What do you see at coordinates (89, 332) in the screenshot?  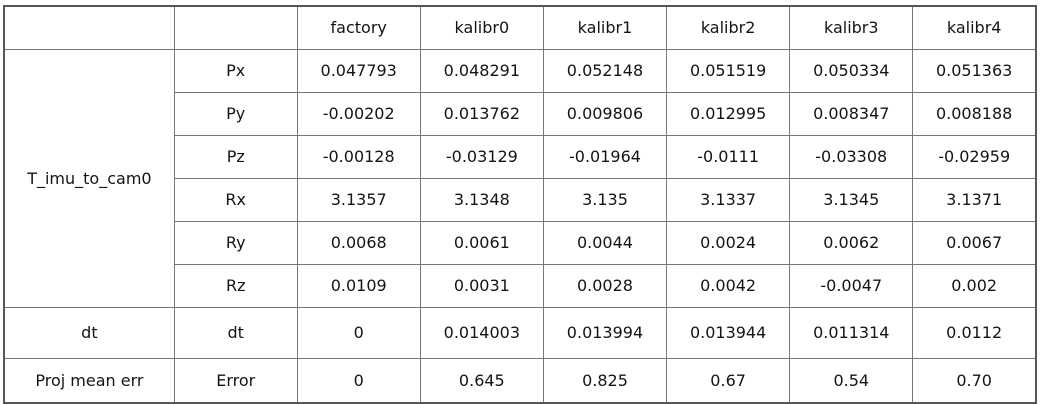 I see `group-cell-dt: dt` at bounding box center [89, 332].